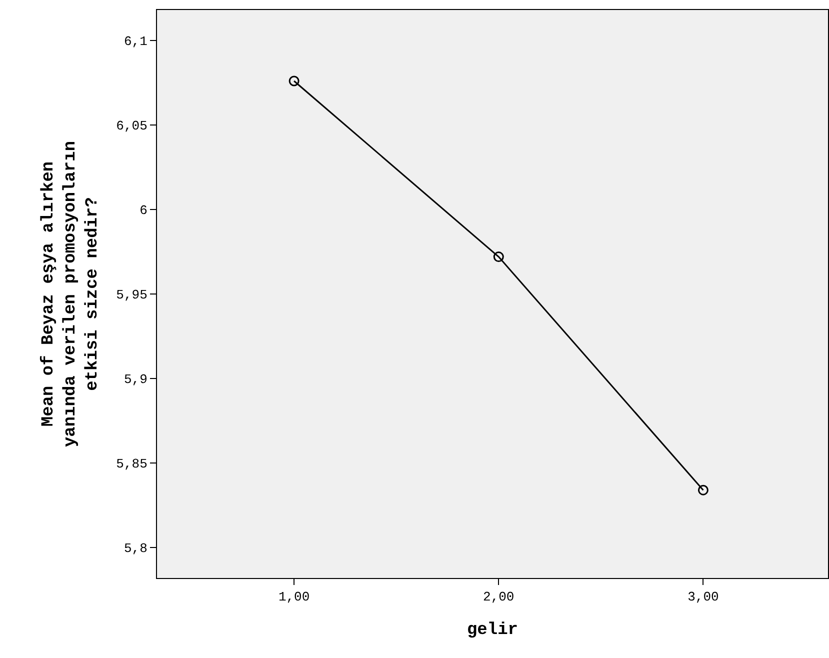 Image resolution: width=829 pixels, height=658 pixels. What do you see at coordinates (136, 548) in the screenshot?
I see `y-tick-label: 5,8` at bounding box center [136, 548].